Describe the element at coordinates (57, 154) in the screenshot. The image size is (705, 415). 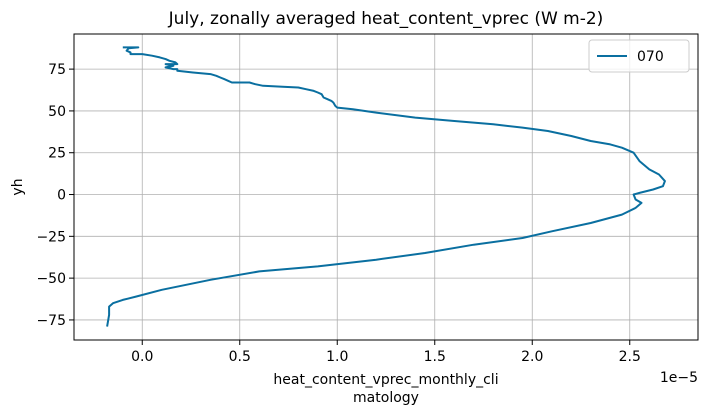
I see `y-tick-label: 25` at that location.